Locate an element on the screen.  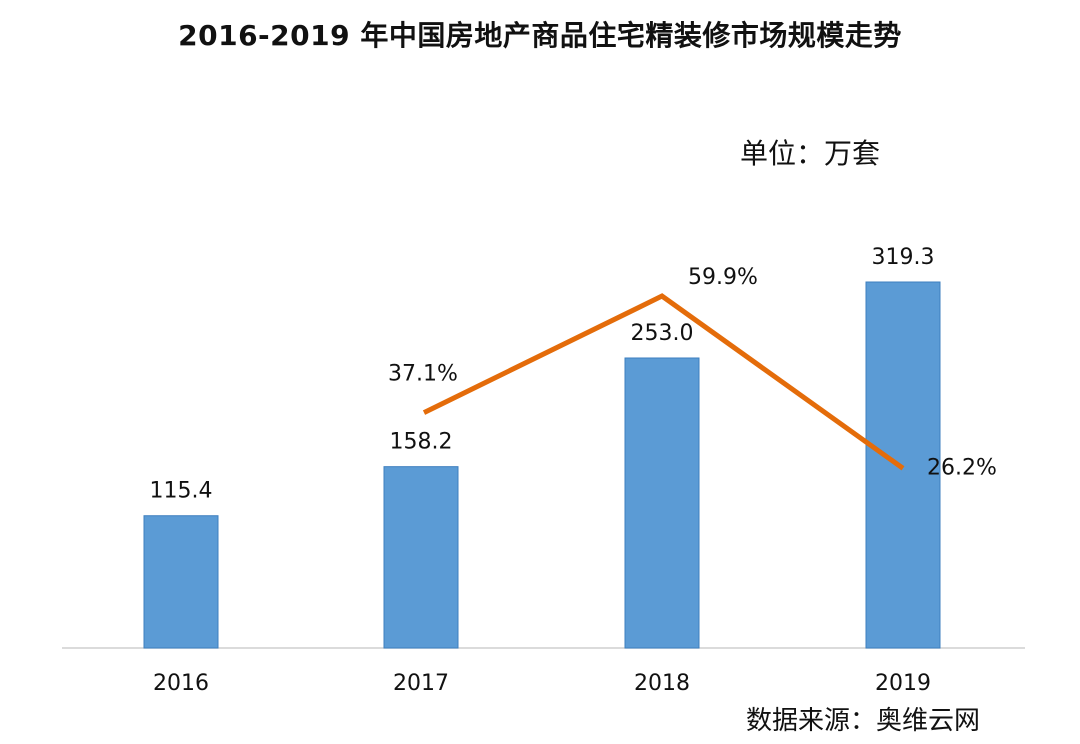
growth-rate-label-2019: 26.2% is located at coordinates (962, 467).